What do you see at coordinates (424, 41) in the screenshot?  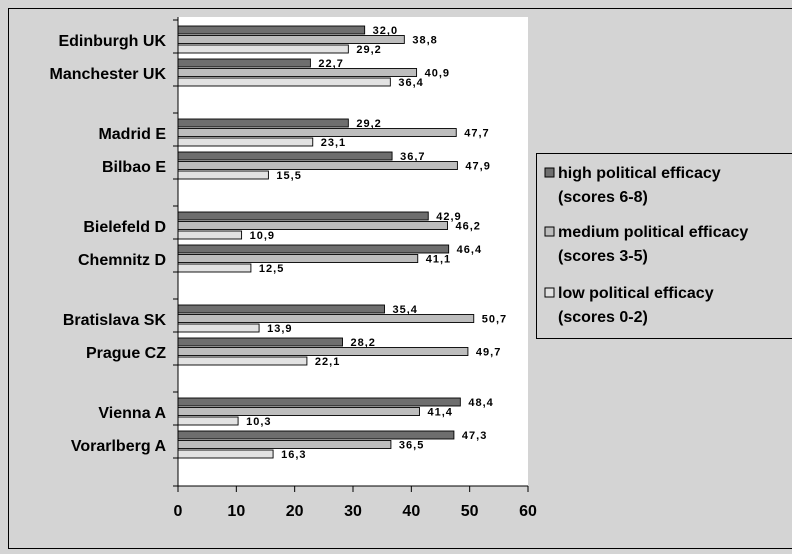 I see `data-label: 38,8` at bounding box center [424, 41].